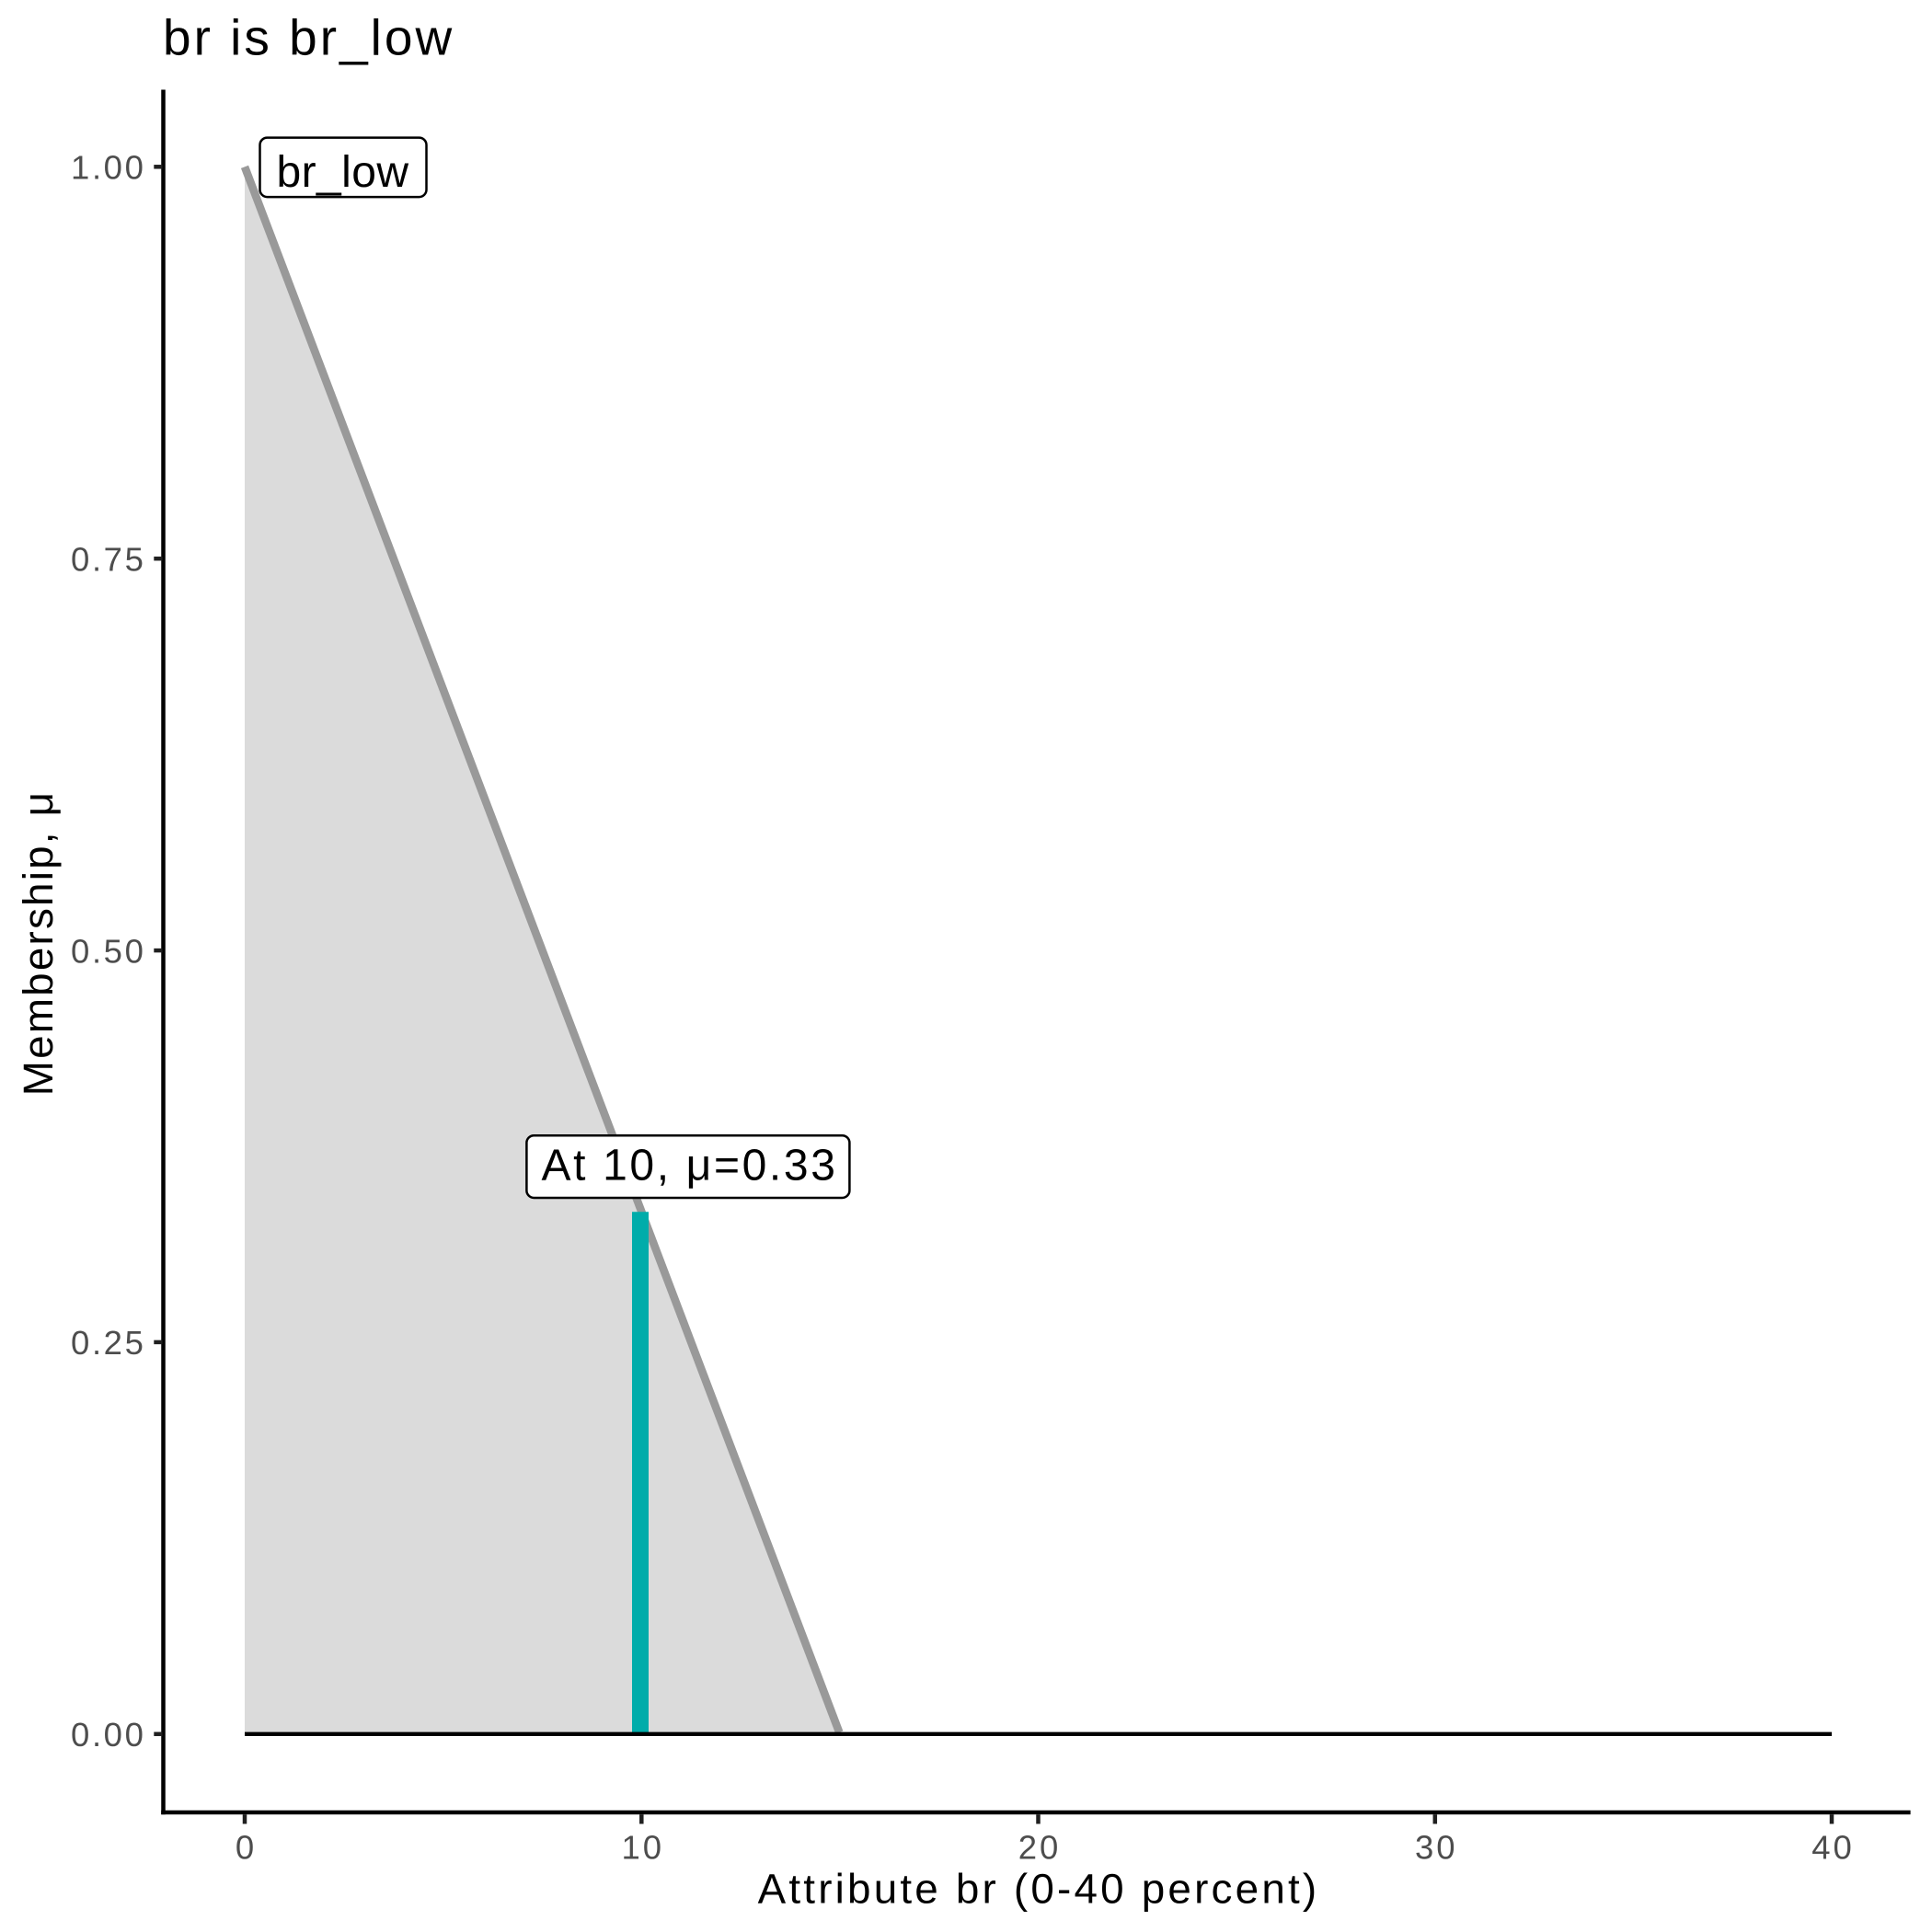 This screenshot has width=1932, height=1932. I want to click on svg-text: br_low, so click(343, 172).